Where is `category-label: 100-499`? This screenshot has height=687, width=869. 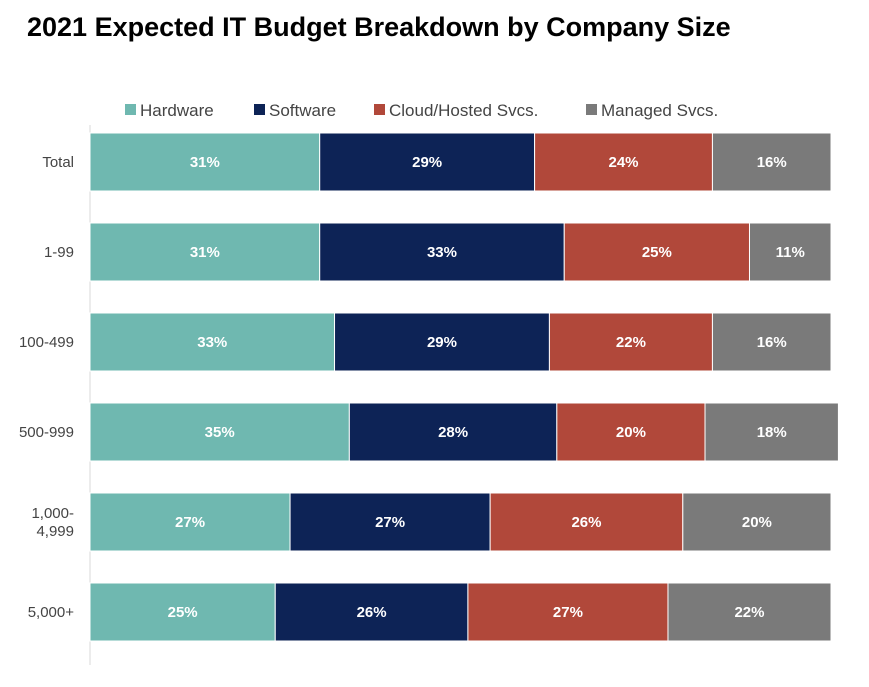 category-label: 100-499 is located at coordinates (46, 342).